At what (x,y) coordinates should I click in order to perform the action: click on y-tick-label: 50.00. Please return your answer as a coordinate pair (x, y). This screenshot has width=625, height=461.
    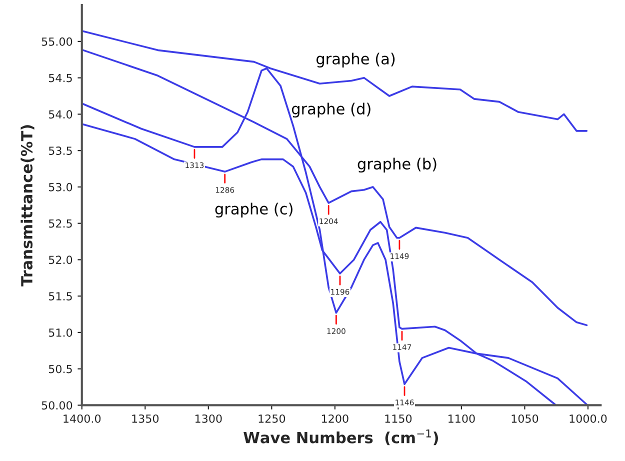
    Looking at the image, I should click on (57, 405).